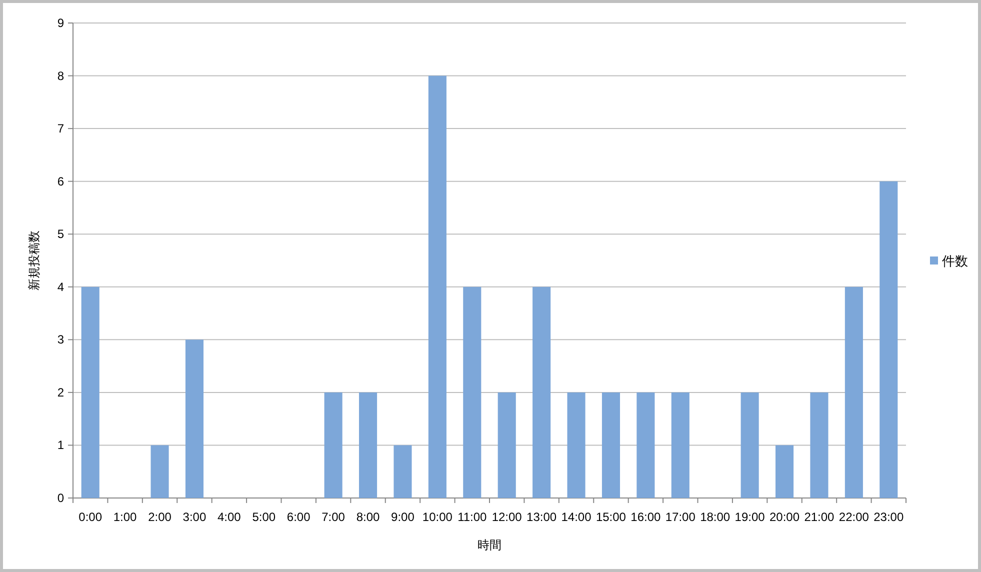 The height and width of the screenshot is (572, 981). What do you see at coordinates (507, 517) in the screenshot?
I see `x-tick-label: 12:00` at bounding box center [507, 517].